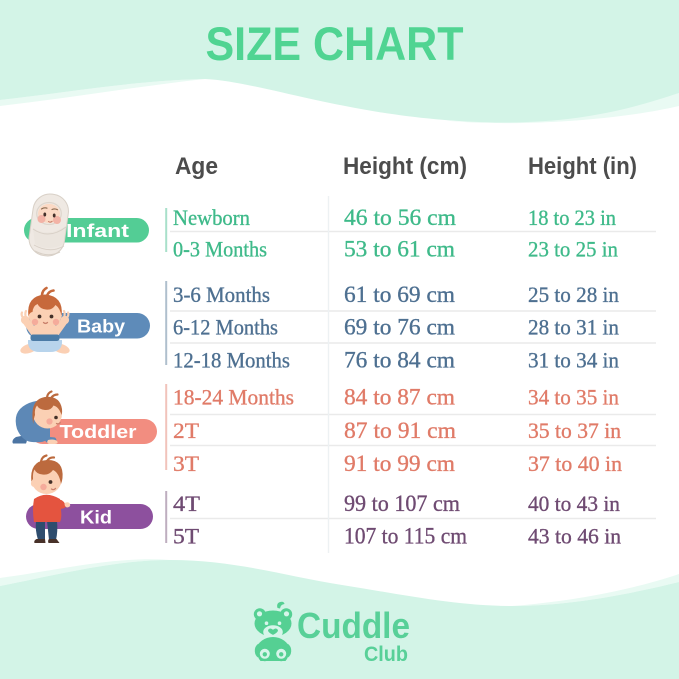 This screenshot has height=679, width=679. Describe the element at coordinates (96, 518) in the screenshot. I see `svg-text: Kid` at that location.